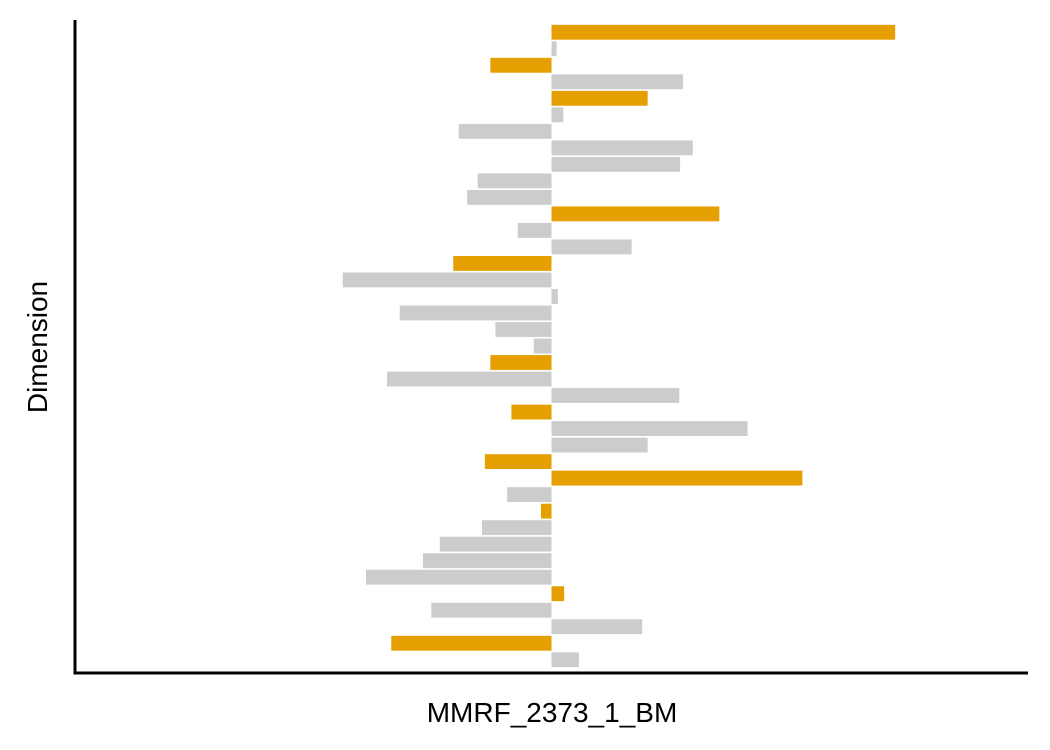 The image size is (1050, 750). What do you see at coordinates (37, 347) in the screenshot?
I see `y-axis-title: Dimension` at bounding box center [37, 347].